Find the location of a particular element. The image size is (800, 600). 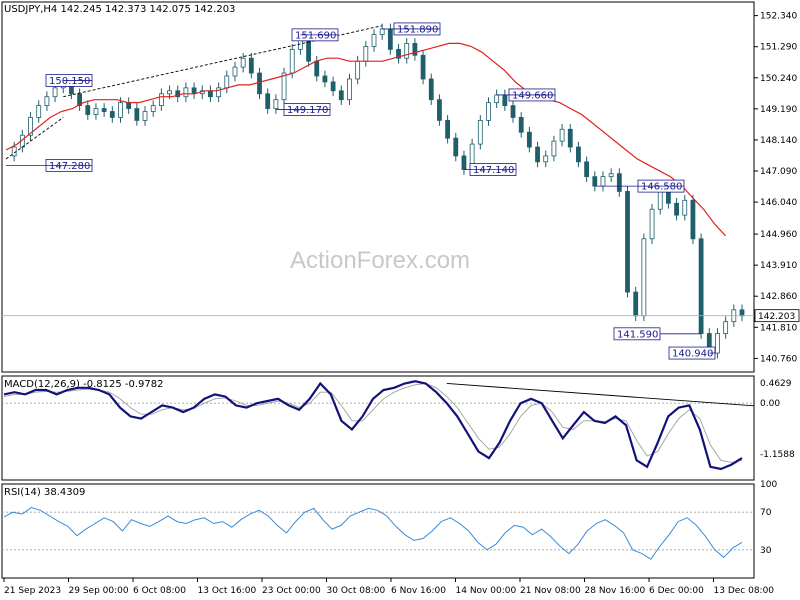

rsi-ytick-label: 100 is located at coordinates (768, 485).